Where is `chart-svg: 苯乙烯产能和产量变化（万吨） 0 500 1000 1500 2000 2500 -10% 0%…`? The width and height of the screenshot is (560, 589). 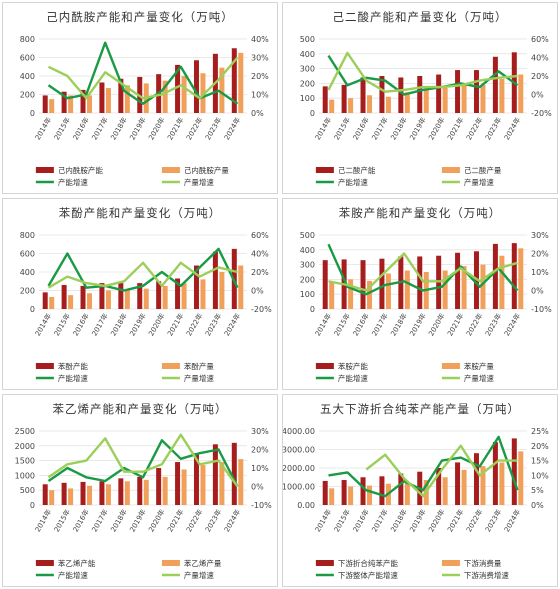 chart-svg: 苯乙烯产能和产量变化（万吨） 0 500 1000 1500 2000 2500 -10% 0%… is located at coordinates (143, 491).